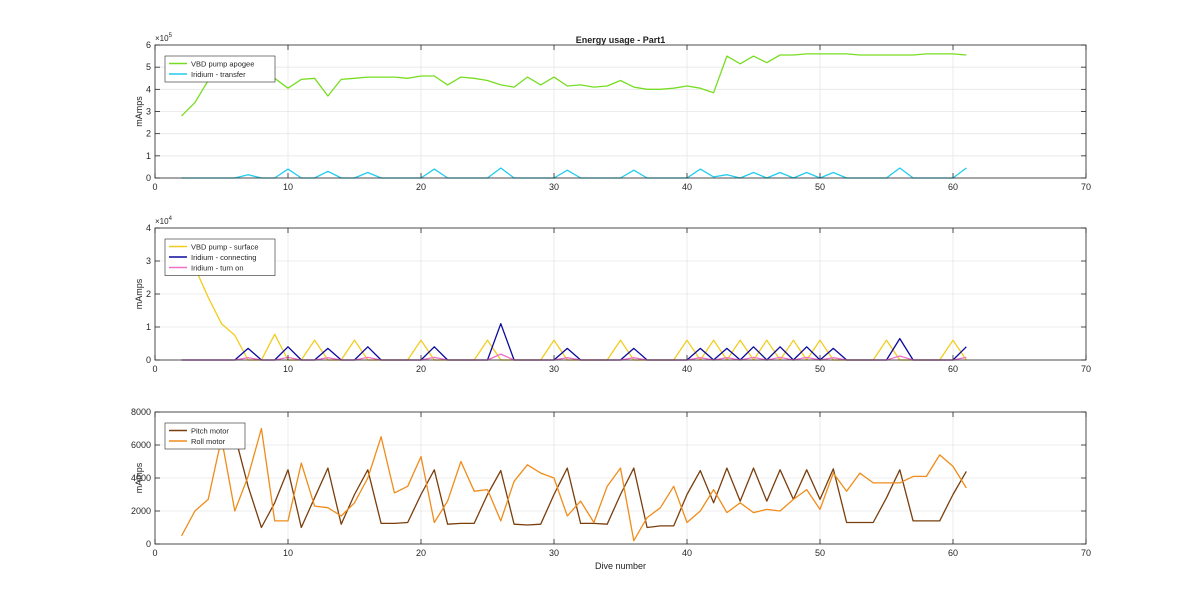 The image size is (1200, 611). What do you see at coordinates (620, 566) in the screenshot?
I see `x-axis-label: Dive number` at bounding box center [620, 566].